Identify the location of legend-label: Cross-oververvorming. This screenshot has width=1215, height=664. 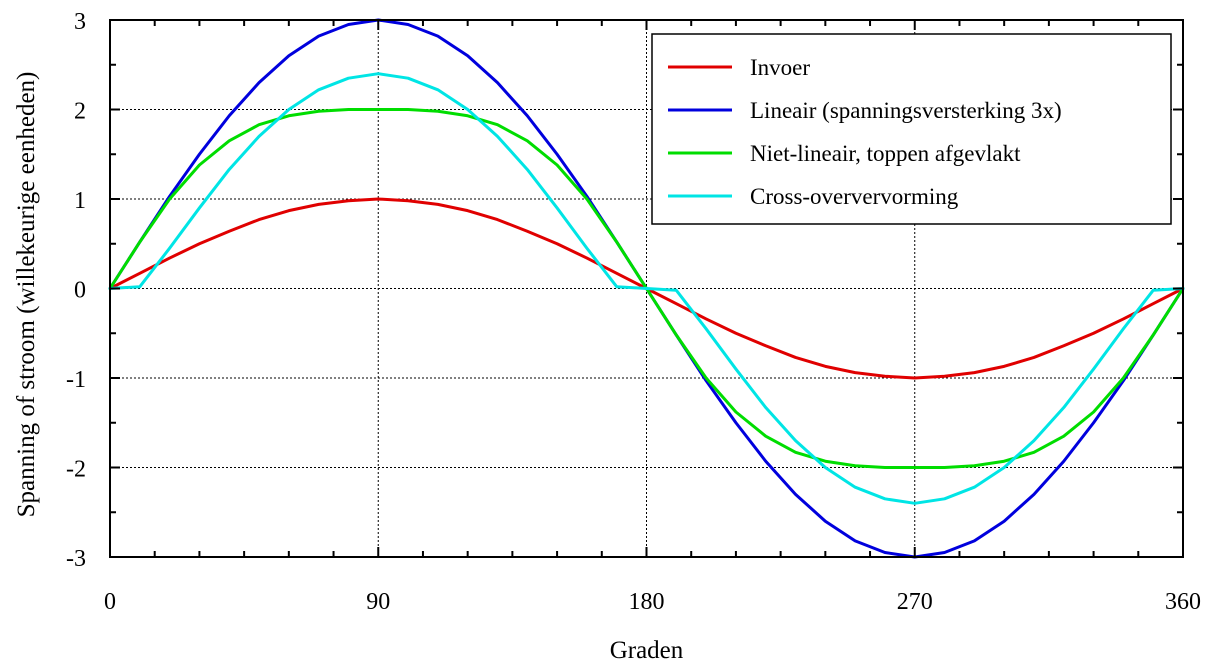
(854, 196).